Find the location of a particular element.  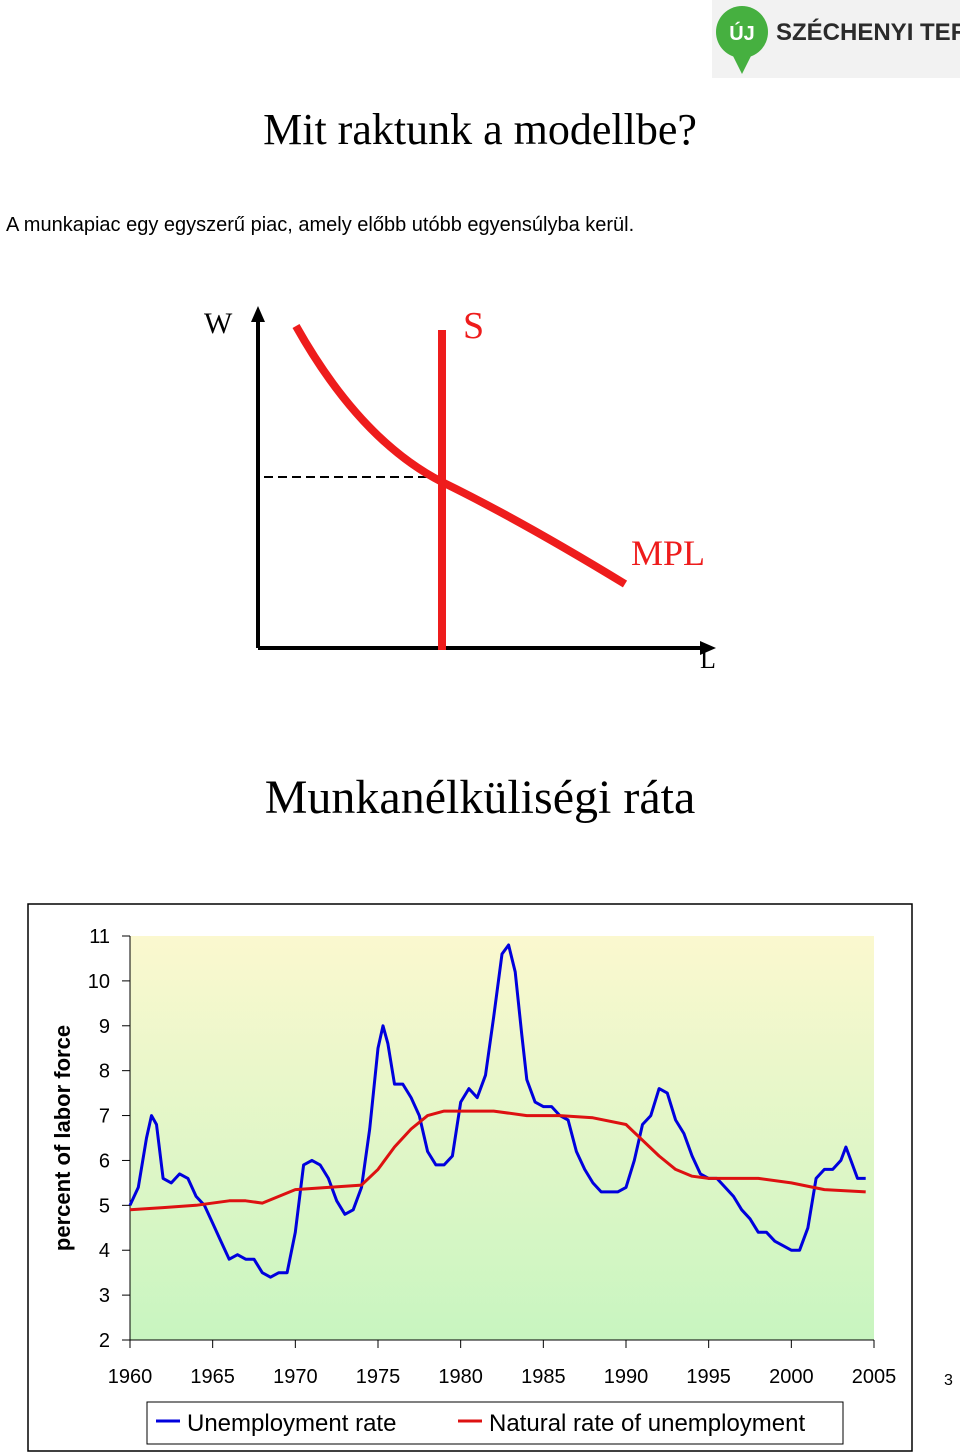

y-tick-label: 7 is located at coordinates (104, 1117).